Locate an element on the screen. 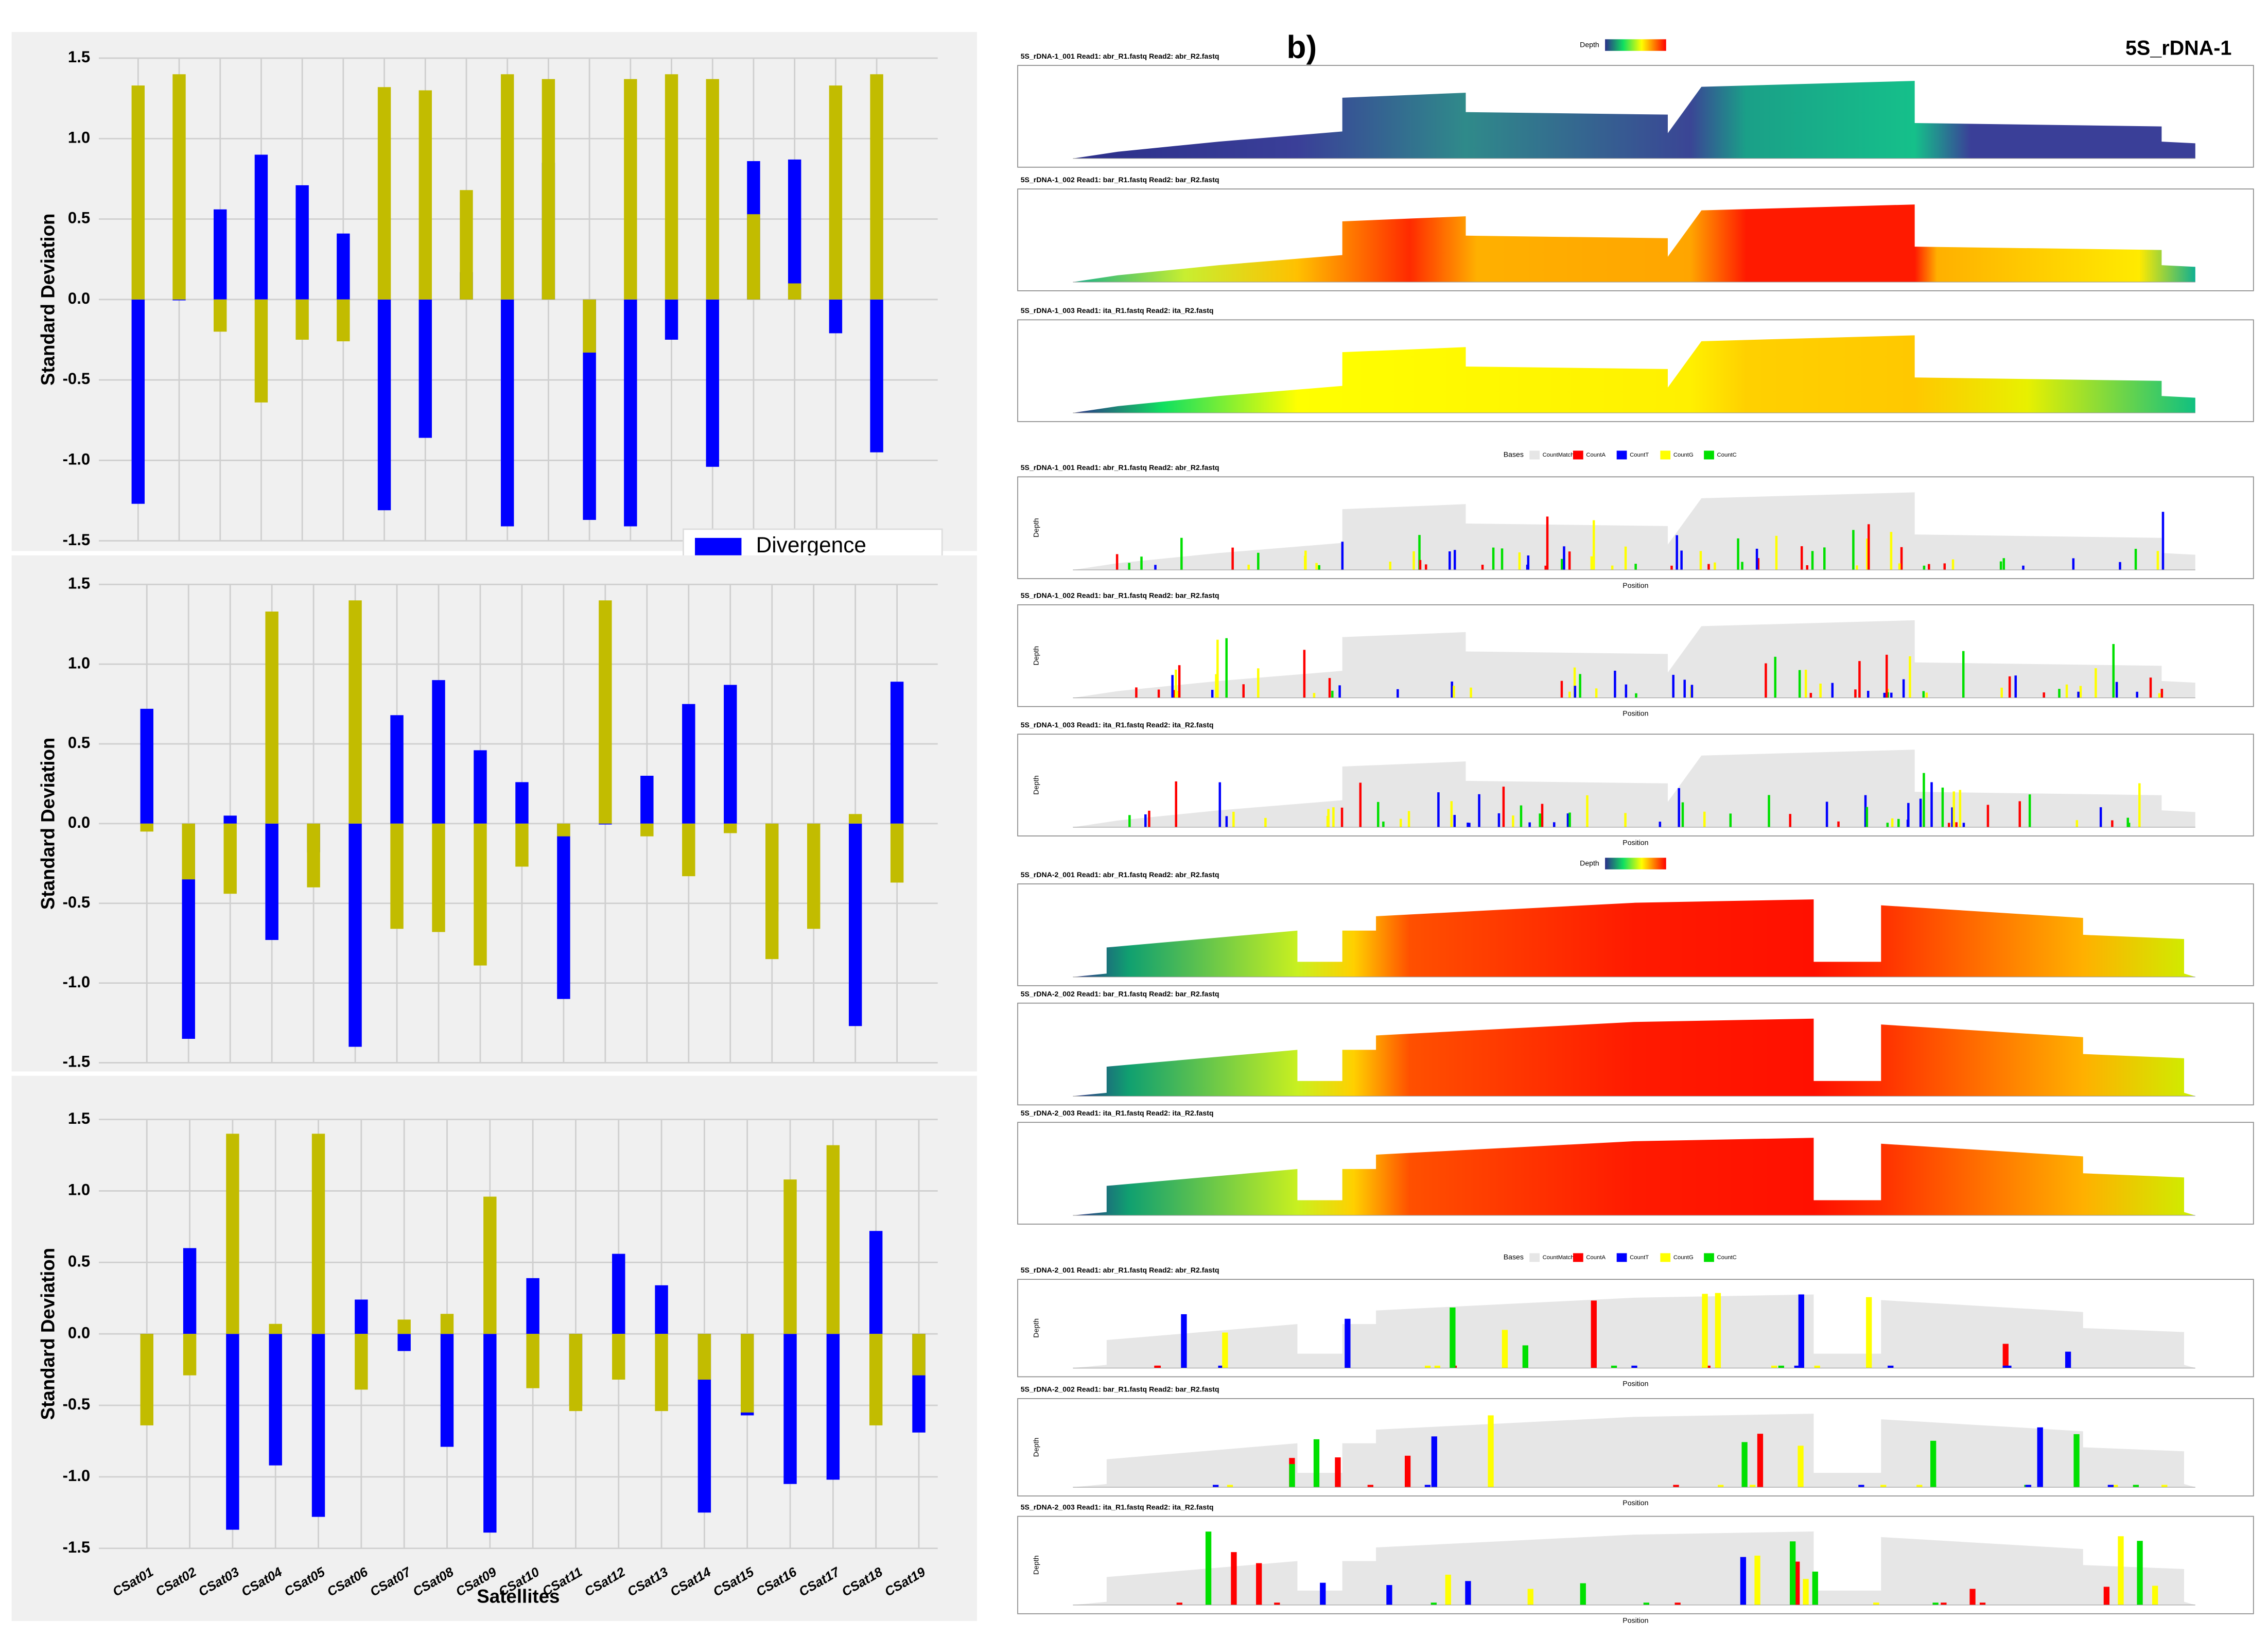 The image size is (2268, 1637). bases-label: CountG is located at coordinates (1684, 1258).